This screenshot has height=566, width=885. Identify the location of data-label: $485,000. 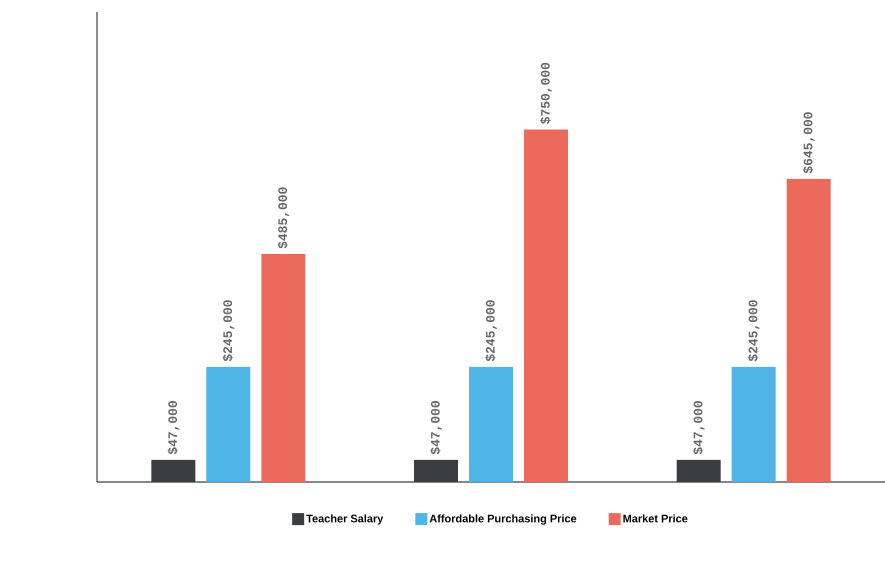
(283, 217).